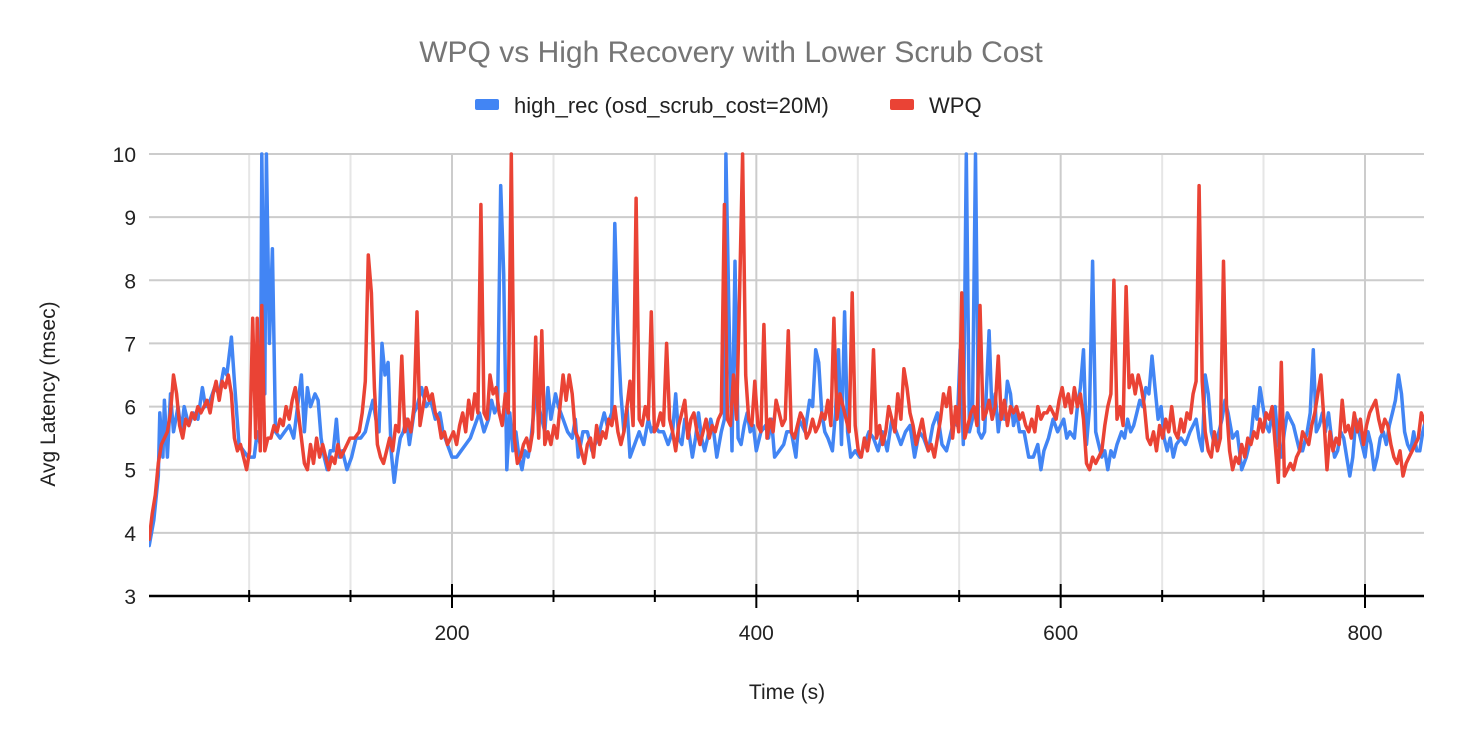 This screenshot has width=1462, height=742. Describe the element at coordinates (130, 281) in the screenshot. I see `y-tick-label: 8` at that location.